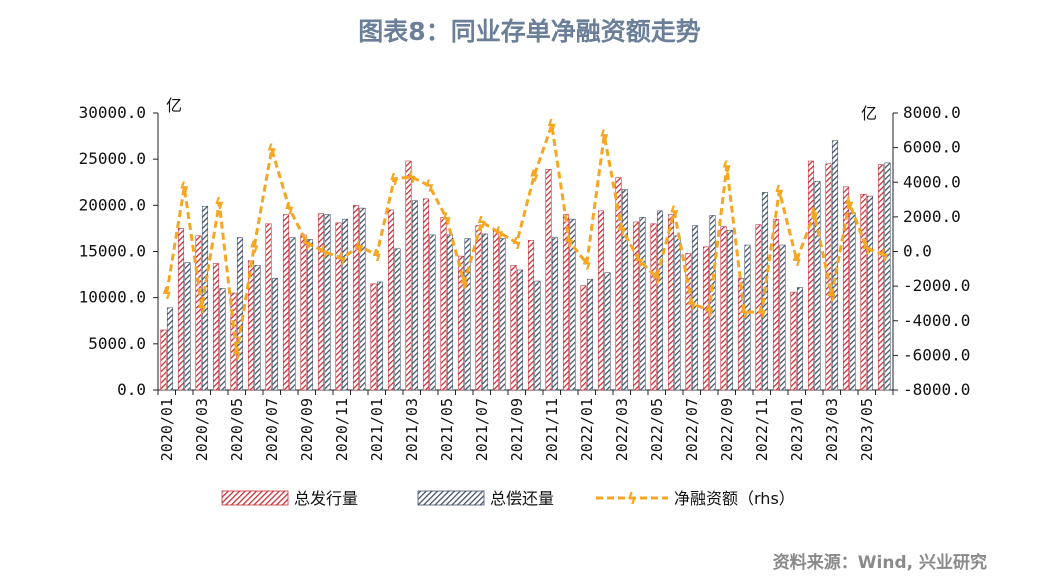  Describe the element at coordinates (451, 498) in the screenshot. I see `legend-swatch-repay` at that location.